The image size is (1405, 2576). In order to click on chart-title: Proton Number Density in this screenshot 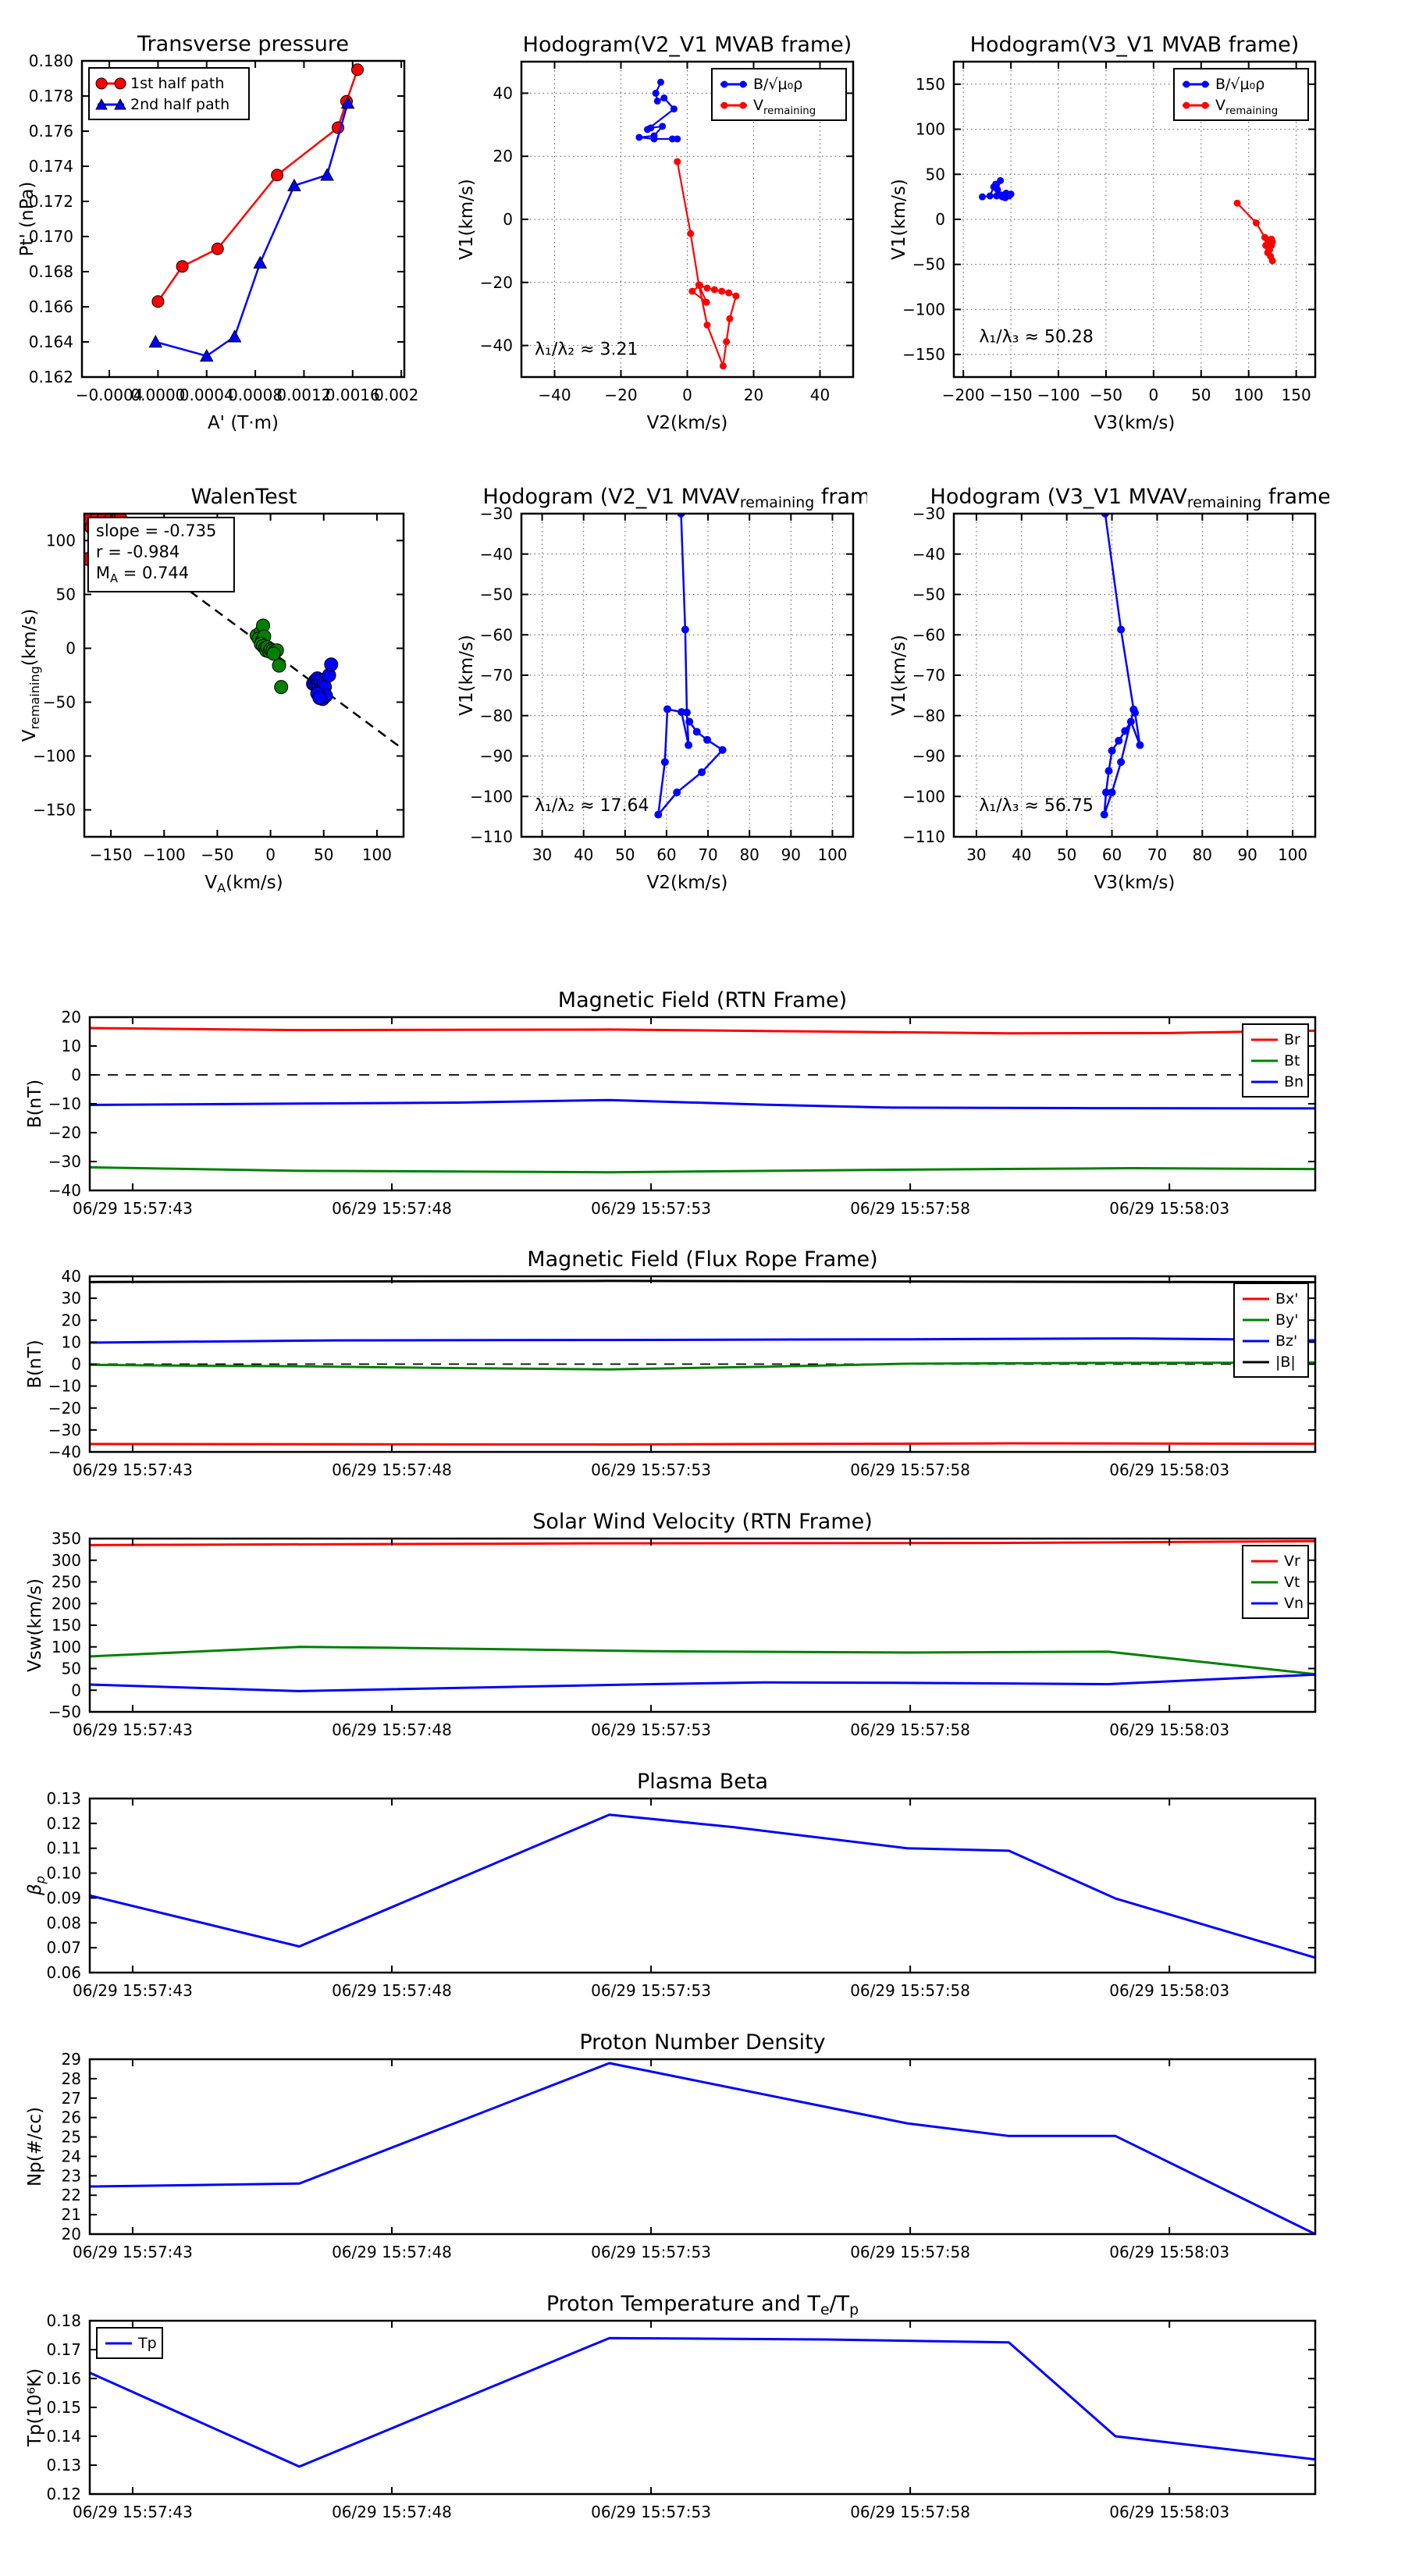, I will do `click(702, 2042)`.